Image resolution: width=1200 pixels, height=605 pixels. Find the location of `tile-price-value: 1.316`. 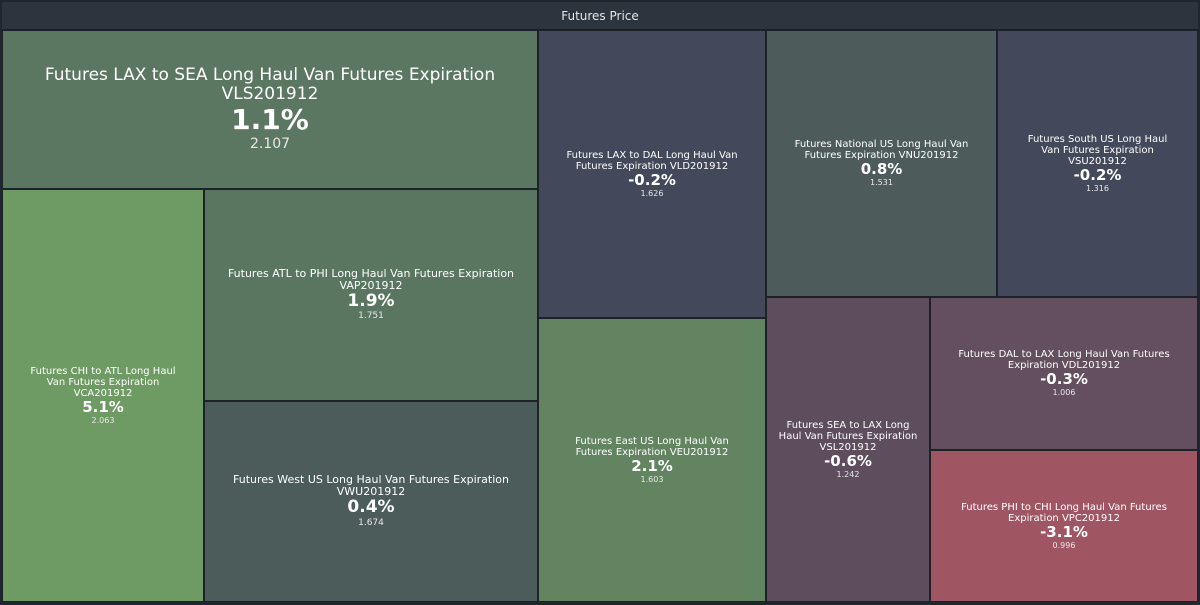

tile-price-value: 1.316 is located at coordinates (1097, 188).